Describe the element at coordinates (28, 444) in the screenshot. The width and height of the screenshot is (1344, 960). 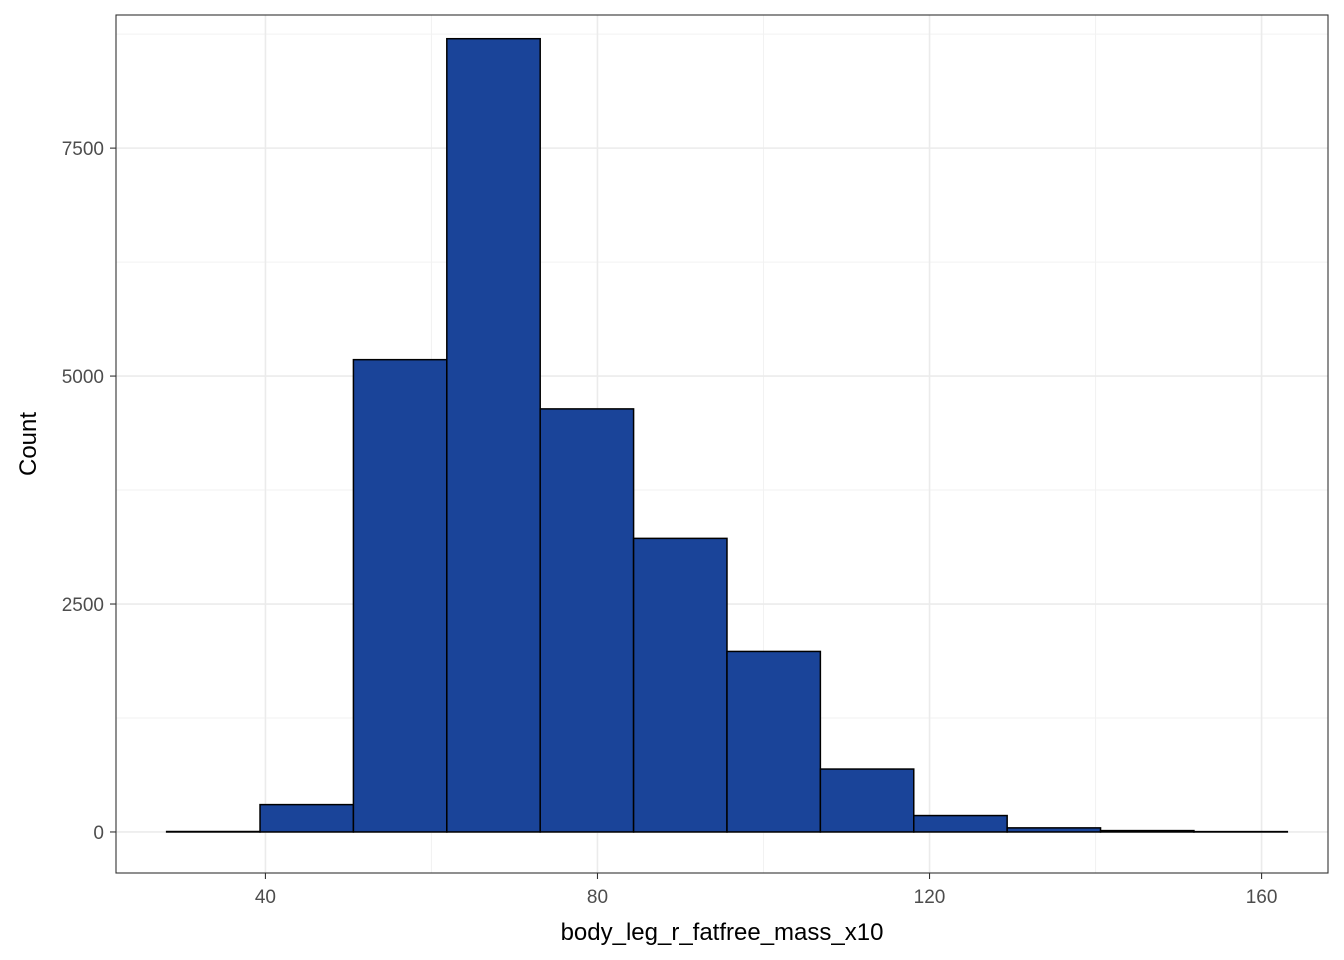
I see `y-axis-title: Count` at that location.